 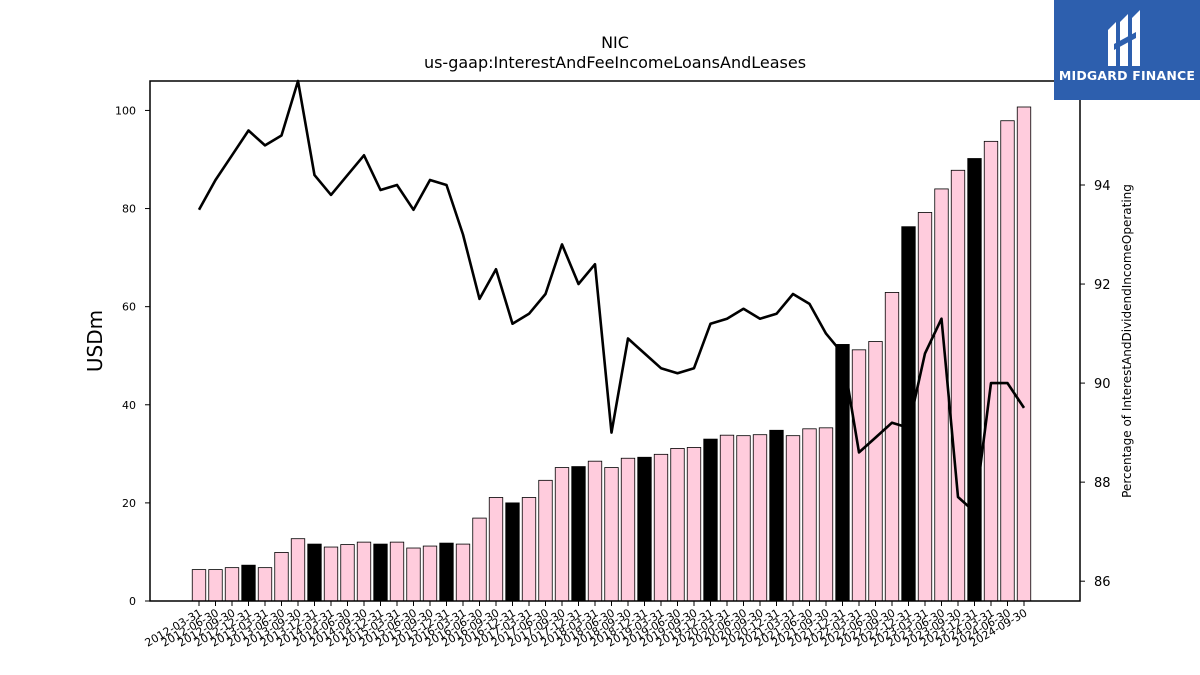 What do you see at coordinates (615, 42) in the screenshot?
I see `chart-title: NIC` at bounding box center [615, 42].